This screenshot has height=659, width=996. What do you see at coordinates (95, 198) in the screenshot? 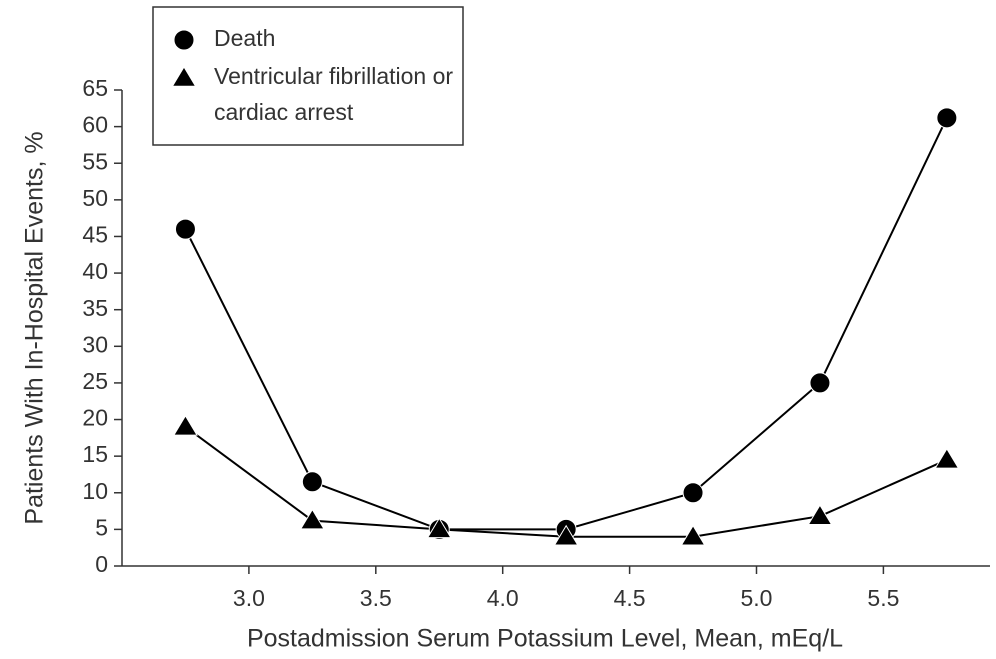
I see `y-tick-label: 50` at bounding box center [95, 198].